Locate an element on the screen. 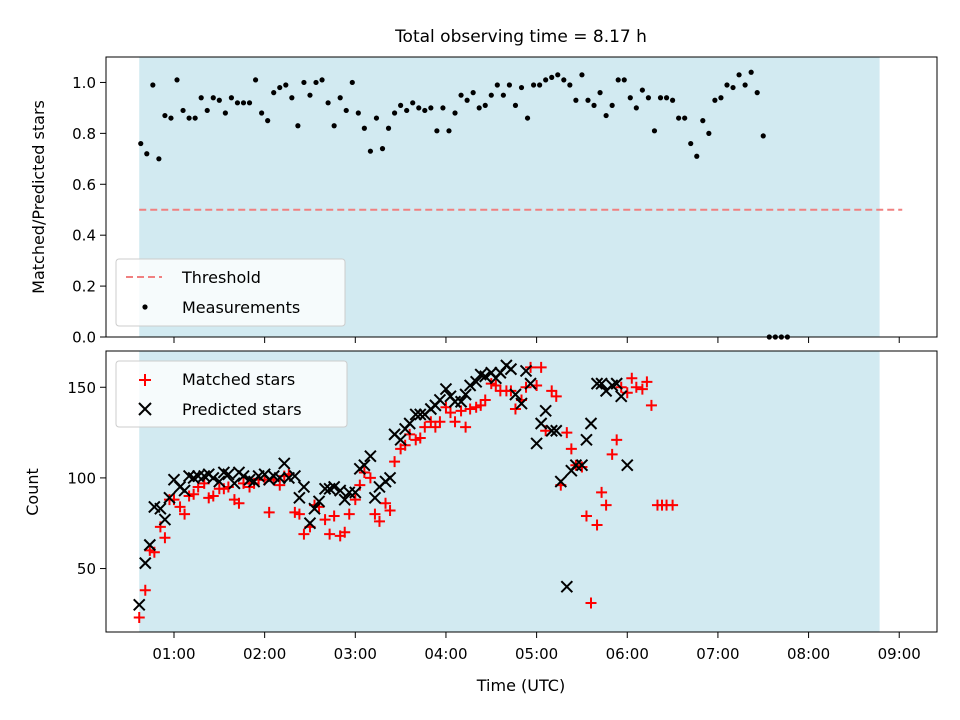 This screenshot has width=960, height=720. bottom-legend: Matched stars Predicted stars is located at coordinates (231, 394).